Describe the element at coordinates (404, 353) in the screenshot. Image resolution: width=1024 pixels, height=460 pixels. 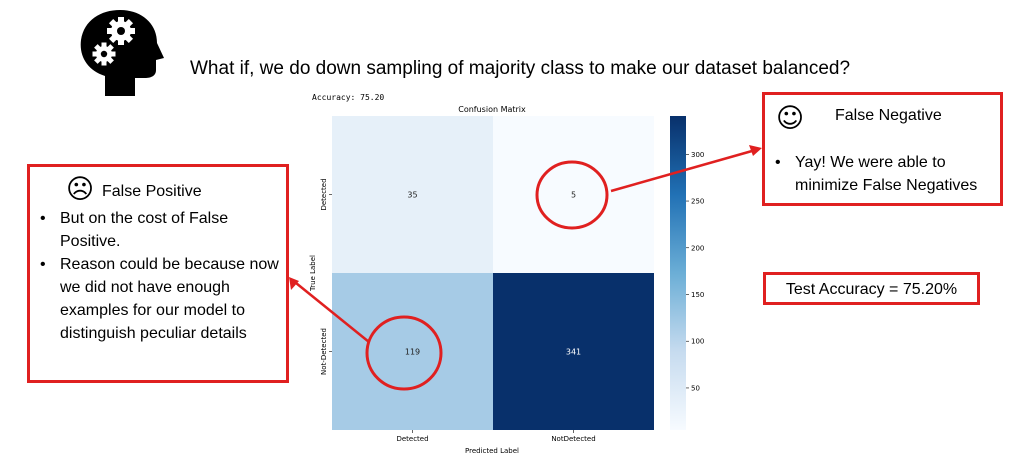
I see `false-positive-circle` at that location.